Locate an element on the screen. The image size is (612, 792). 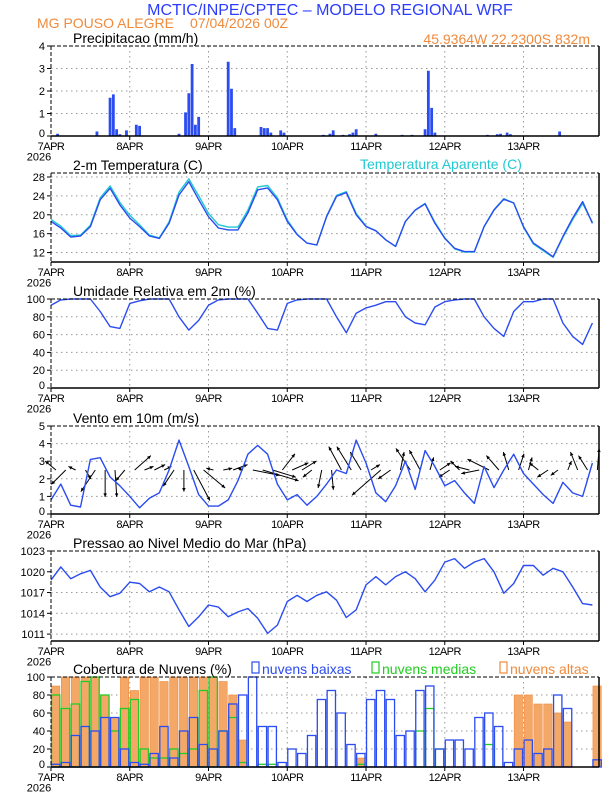
series-line-temp is located at coordinates (322, 219).